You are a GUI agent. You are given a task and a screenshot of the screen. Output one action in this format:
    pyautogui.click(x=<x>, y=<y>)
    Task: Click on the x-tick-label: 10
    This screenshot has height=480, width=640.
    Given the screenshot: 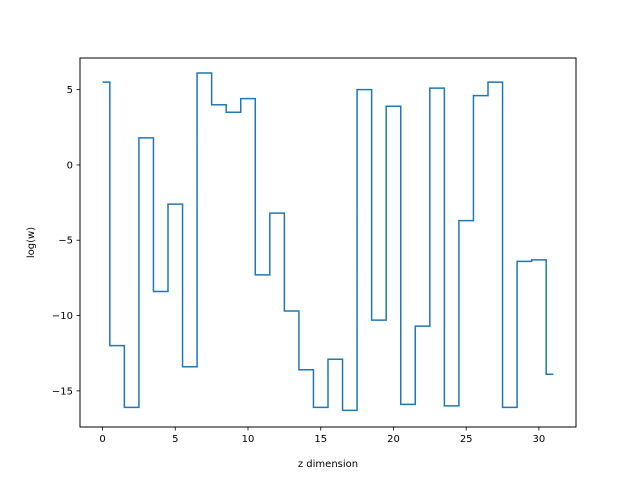 What is the action you would take?
    pyautogui.click(x=248, y=439)
    